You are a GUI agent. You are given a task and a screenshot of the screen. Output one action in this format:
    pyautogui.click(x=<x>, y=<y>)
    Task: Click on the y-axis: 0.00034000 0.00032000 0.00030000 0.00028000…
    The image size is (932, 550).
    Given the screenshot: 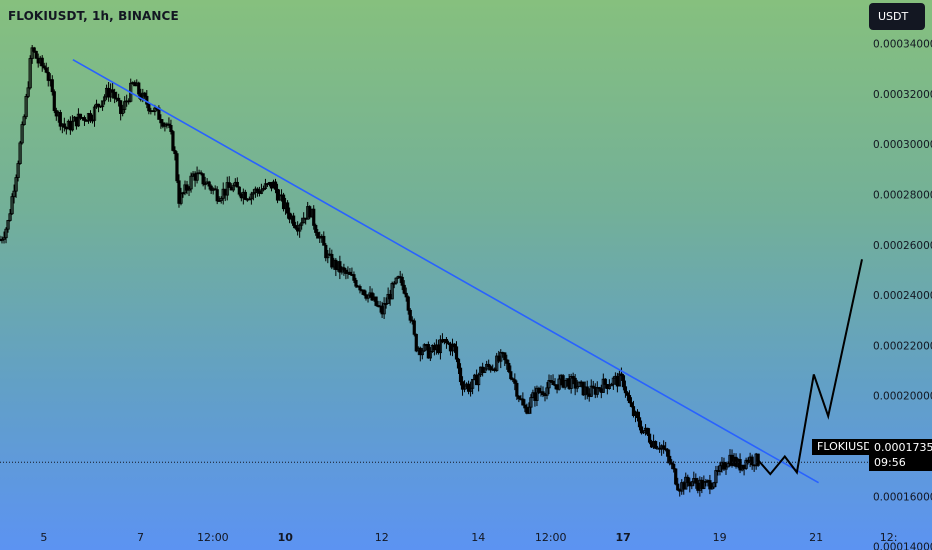 What is the action you would take?
    pyautogui.click(x=902, y=294)
    